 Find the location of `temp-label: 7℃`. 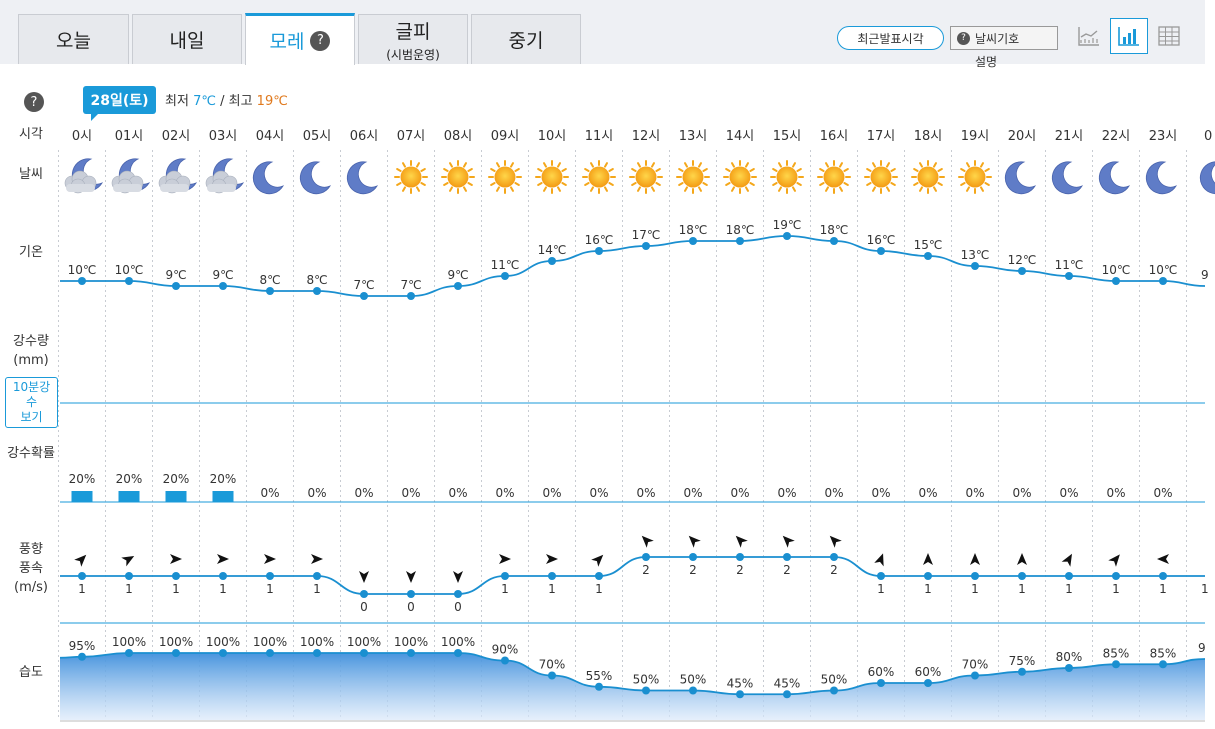

temp-label: 7℃ is located at coordinates (363, 285).